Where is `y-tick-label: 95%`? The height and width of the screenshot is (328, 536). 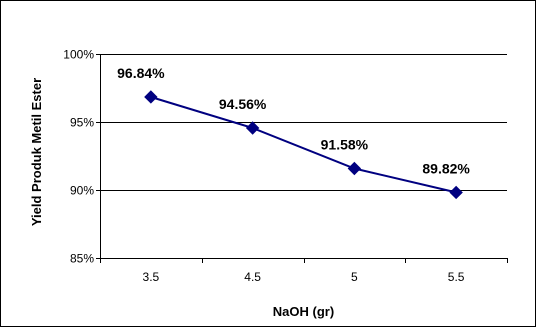 y-tick-label: 95% is located at coordinates (82, 123).